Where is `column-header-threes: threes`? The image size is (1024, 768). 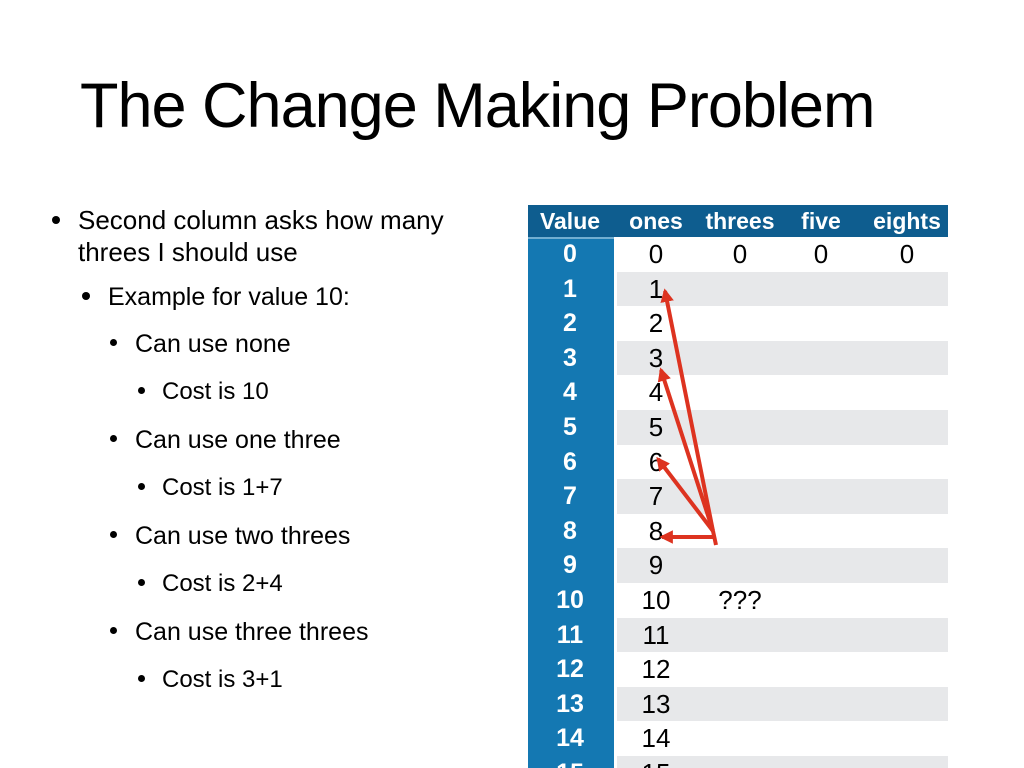
column-header-threes: threes is located at coordinates (740, 221).